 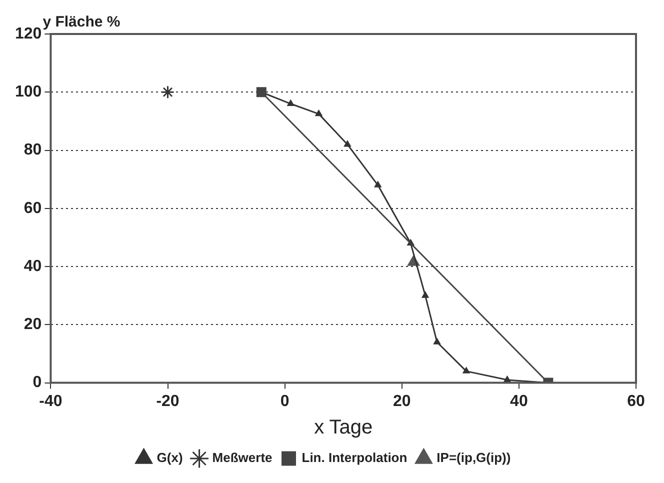 I want to click on y-axis-title: y Fläche %, so click(x=81, y=22).